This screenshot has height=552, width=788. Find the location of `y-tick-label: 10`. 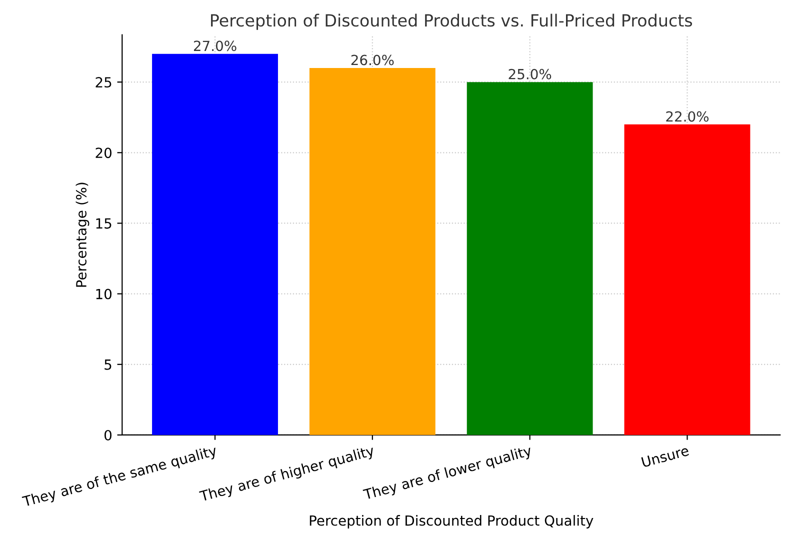

y-tick-label: 10 is located at coordinates (104, 294).